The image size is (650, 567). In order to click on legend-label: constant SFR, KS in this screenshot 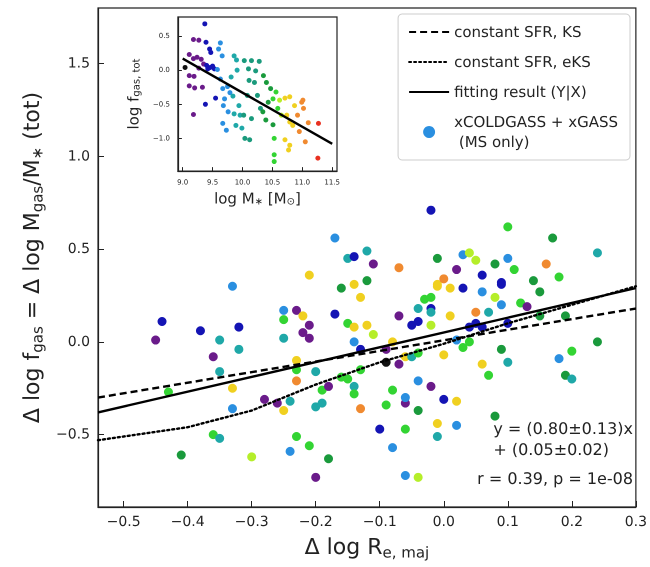, I will do `click(518, 32)`.